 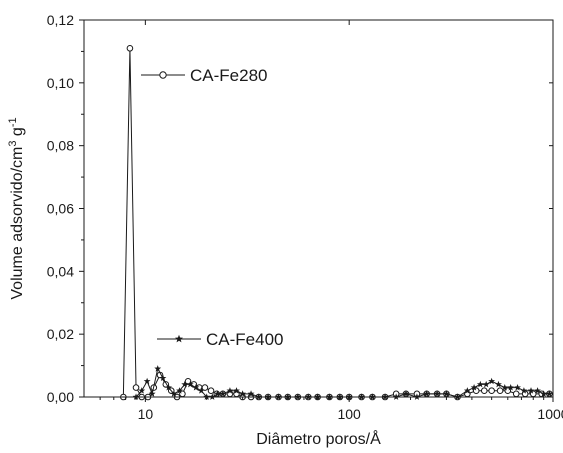 I want to click on legend-label-ca-fe400: CA-Fe400, so click(x=244, y=339).